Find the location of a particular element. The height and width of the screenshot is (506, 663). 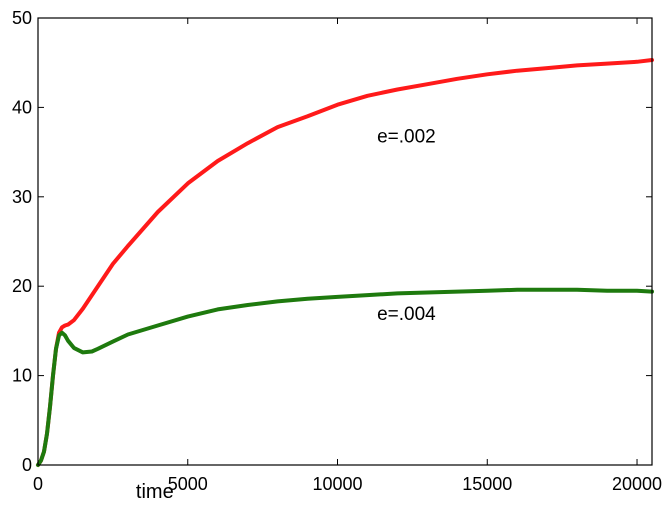

y-tick-label: 20 is located at coordinates (22, 286).